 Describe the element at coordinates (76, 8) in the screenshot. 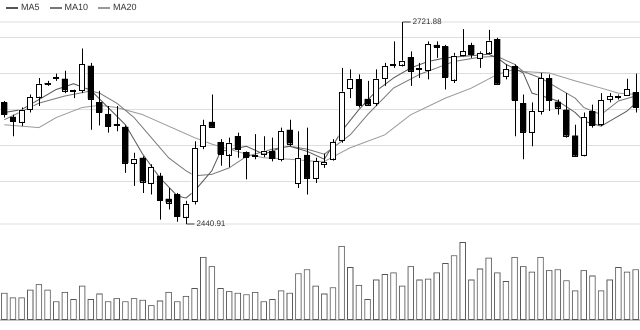

I see `legend-label: MA10` at that location.